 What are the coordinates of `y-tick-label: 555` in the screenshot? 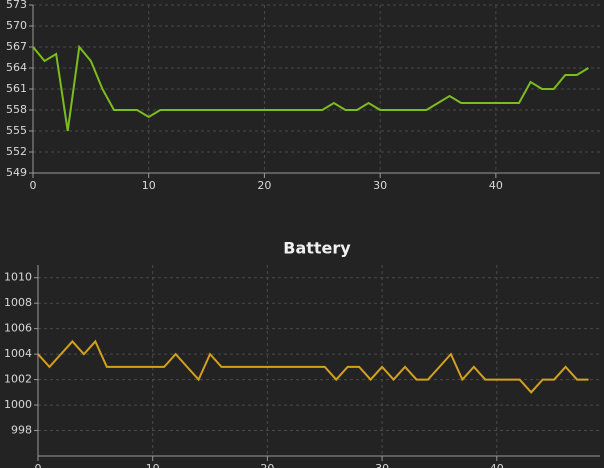 It's located at (16, 130).